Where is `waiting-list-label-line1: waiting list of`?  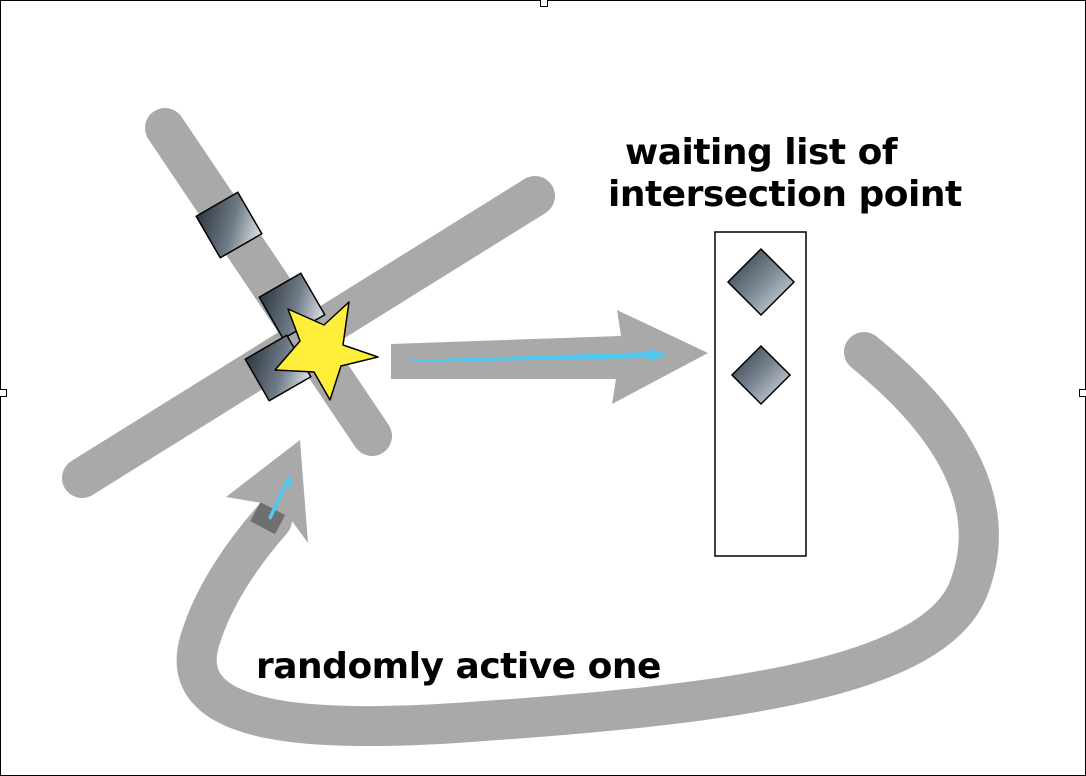
waiting-list-label-line1: waiting list of is located at coordinates (761, 152).